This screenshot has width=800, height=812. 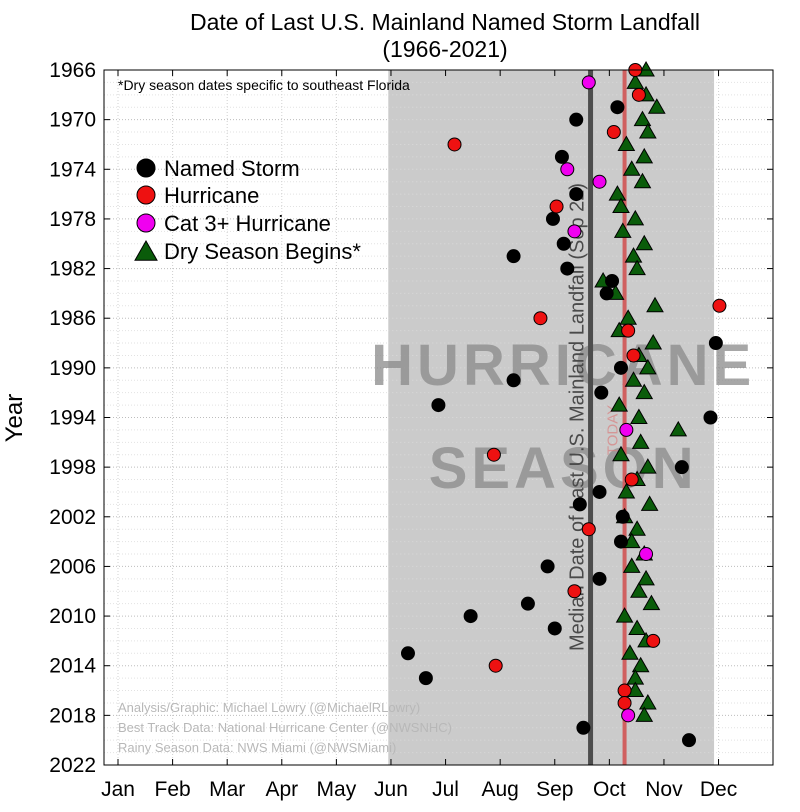 I want to click on credit-line-3: Rainy Season Data: NWS Miami (@NWSMiami), so click(x=257, y=747).